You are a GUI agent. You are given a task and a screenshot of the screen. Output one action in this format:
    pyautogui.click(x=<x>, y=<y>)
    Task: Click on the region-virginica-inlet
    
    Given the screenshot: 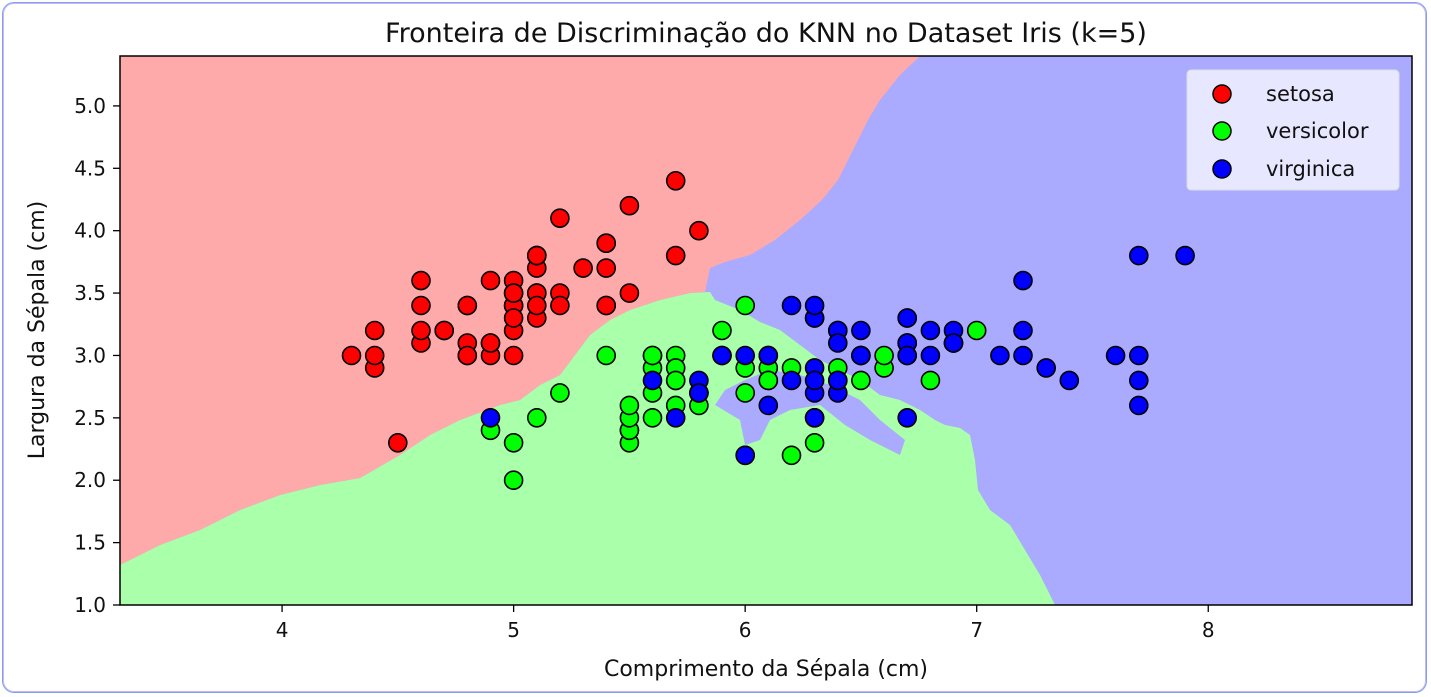 What is the action you would take?
    pyautogui.click(x=810, y=412)
    